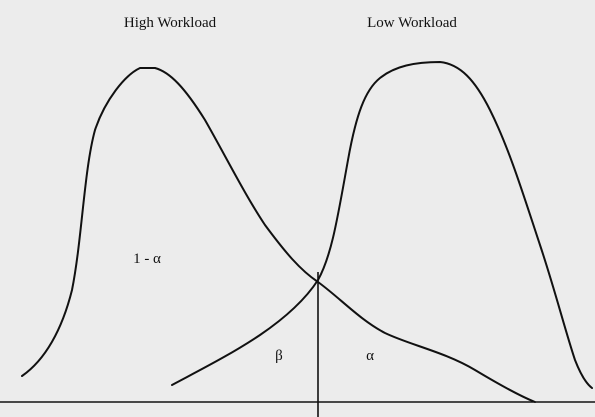 Image resolution: width=595 pixels, height=417 pixels. I want to click on alpha-label: α, so click(370, 356).